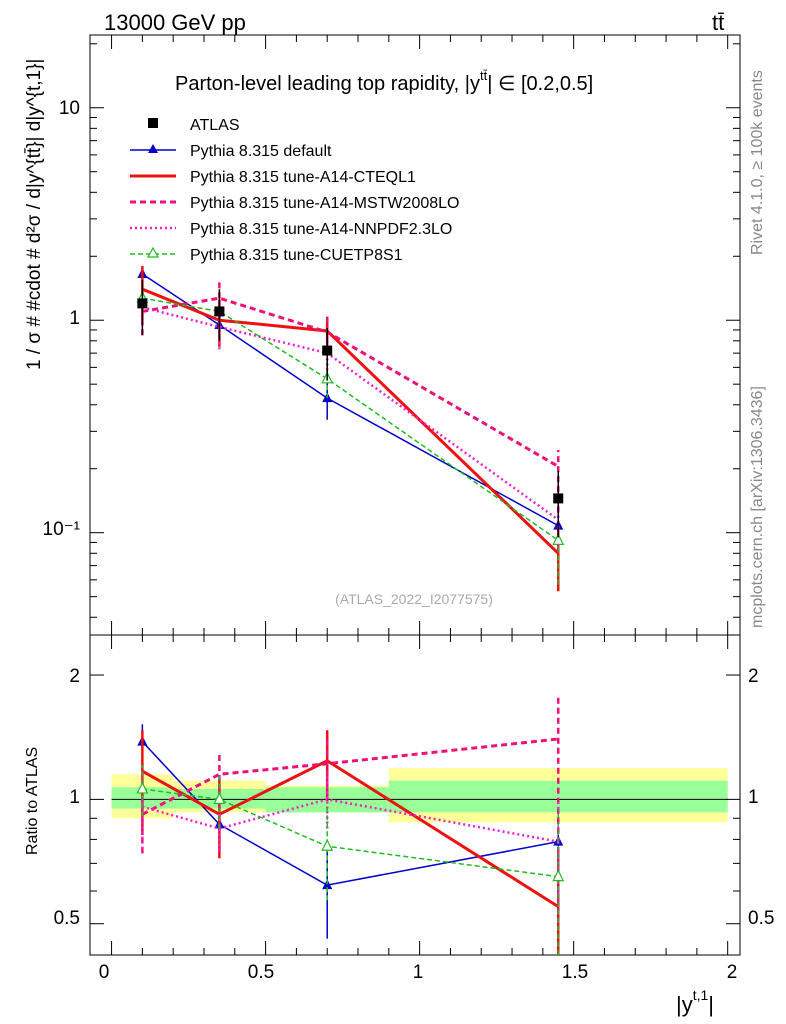  Describe the element at coordinates (351, 382) in the screenshot. I see `series-line-mstw` at that location.